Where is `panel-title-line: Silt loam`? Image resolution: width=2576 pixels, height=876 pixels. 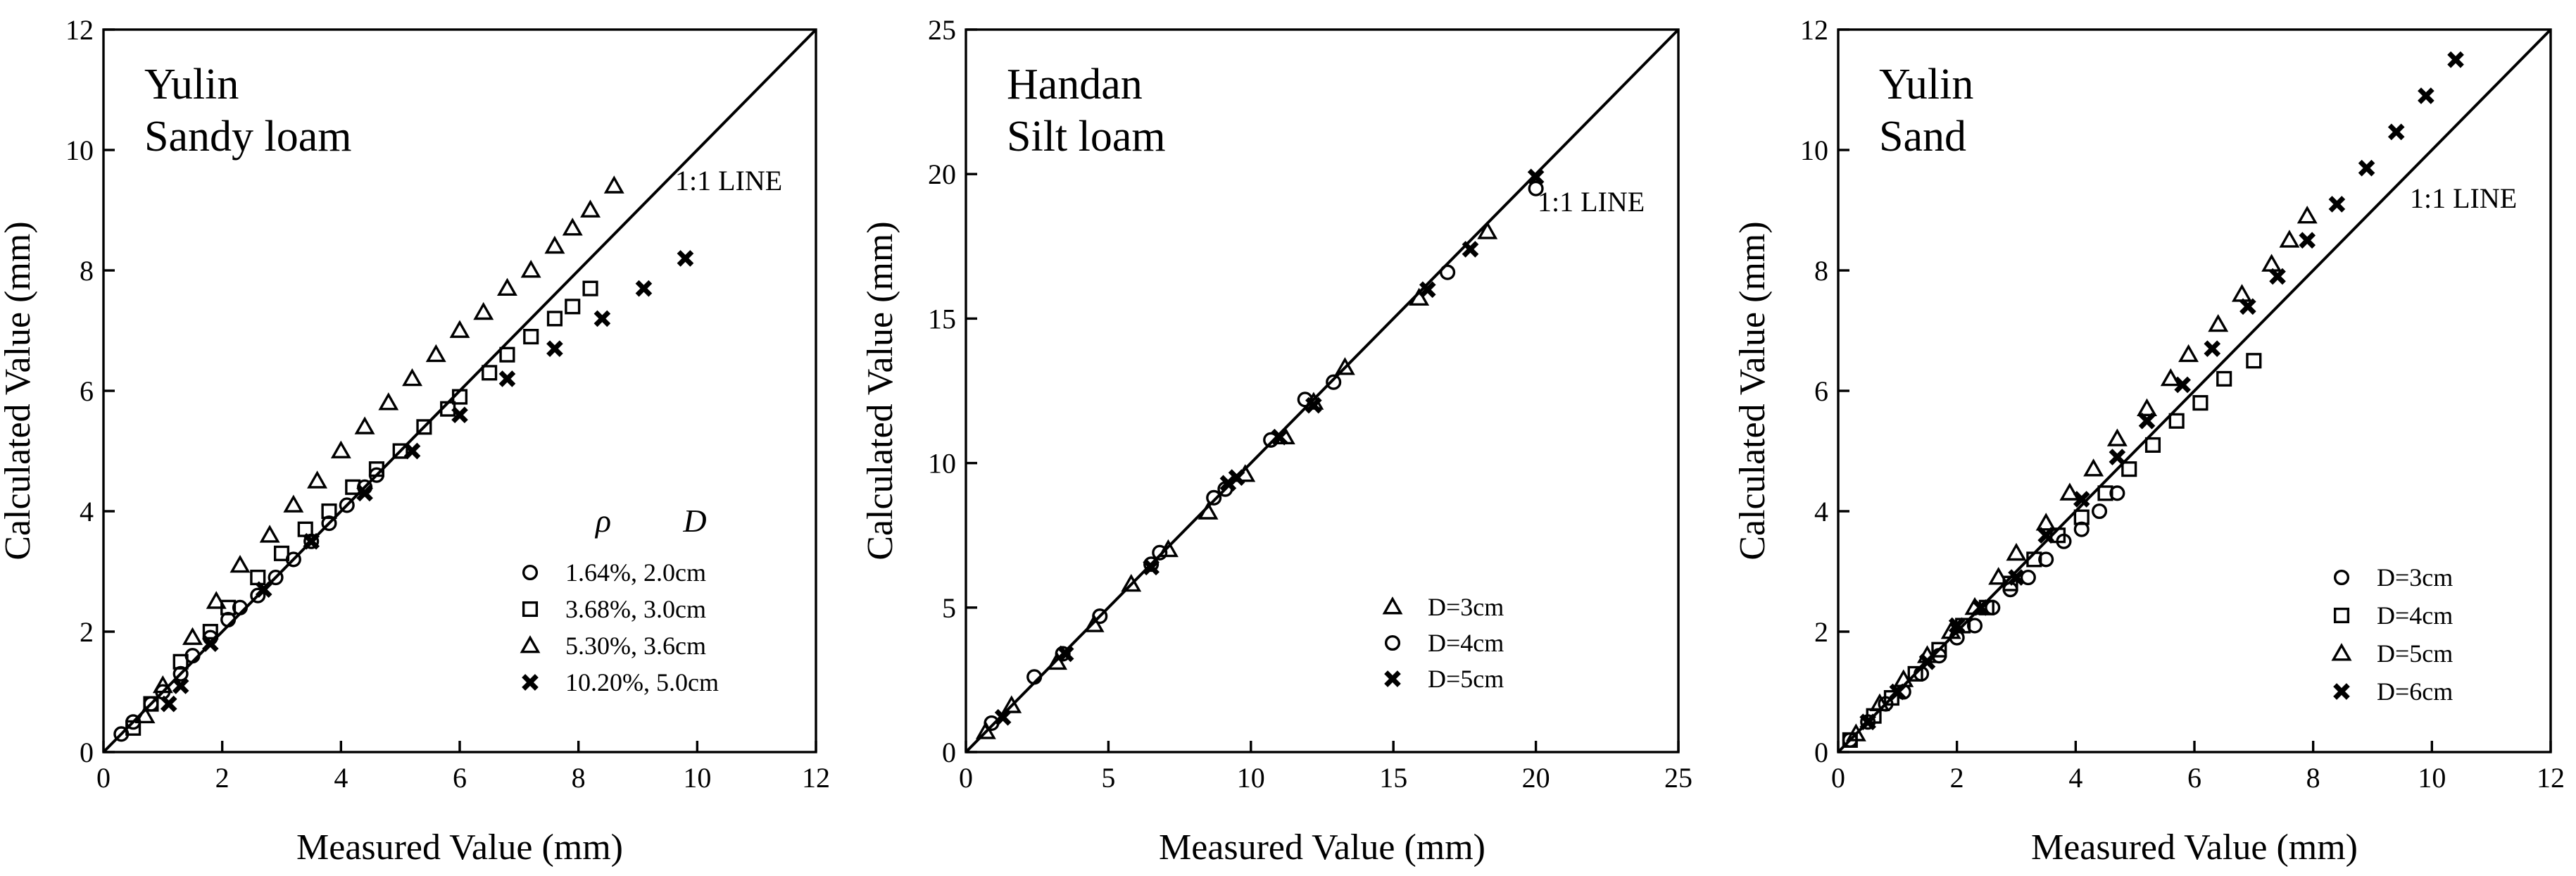
panel-title-line: Silt loam is located at coordinates (1086, 137).